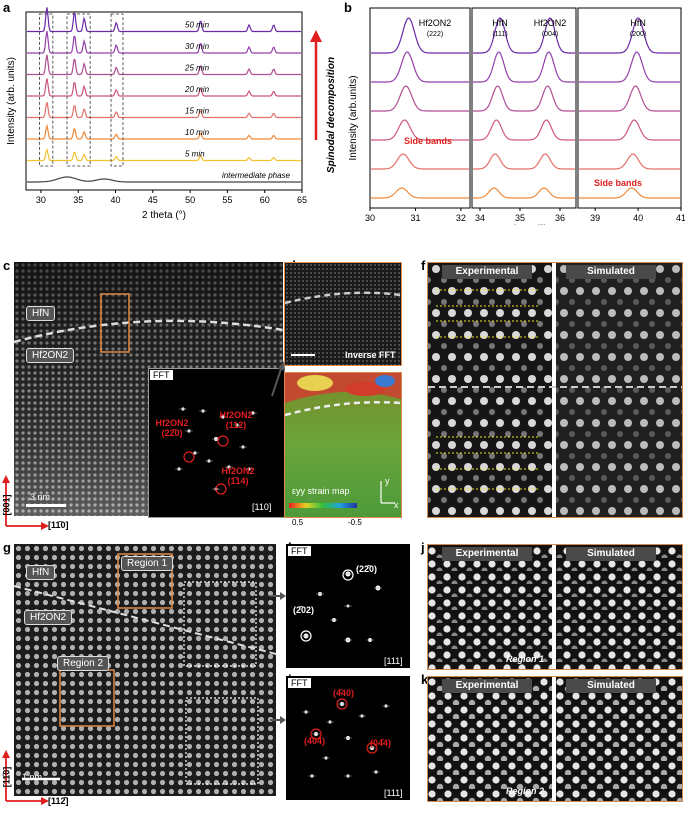 The width and height of the screenshot is (685, 814). What do you see at coordinates (370, 355) in the screenshot?
I see `inverse-fft-caption: Inverse FFT` at bounding box center [370, 355].